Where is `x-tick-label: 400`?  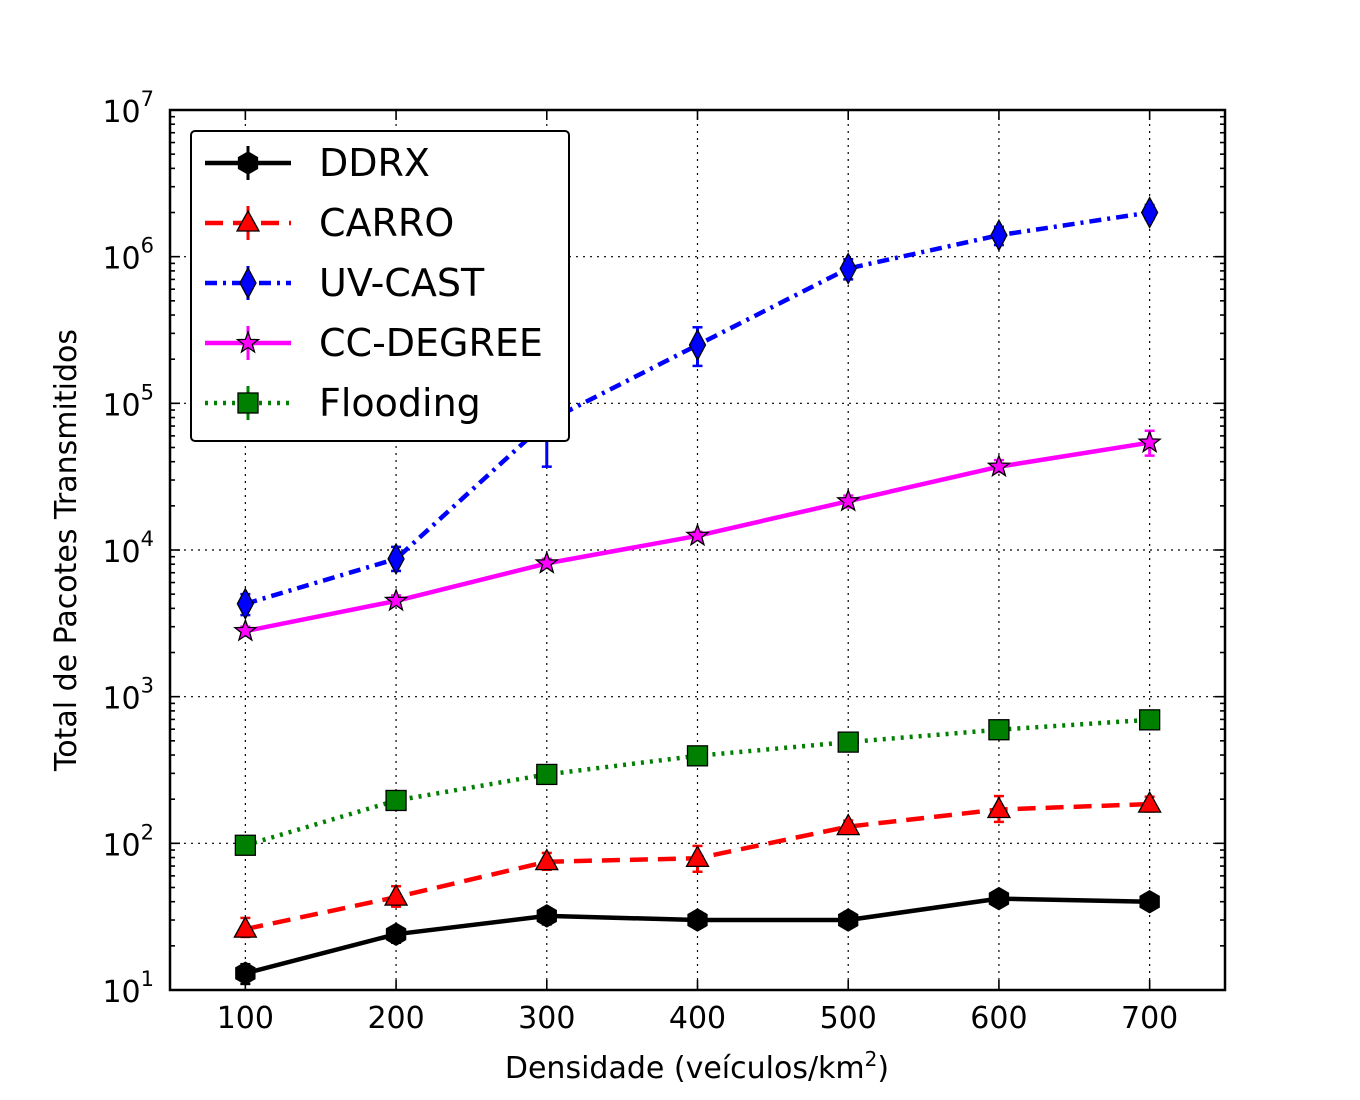
x-tick-label: 400 is located at coordinates (697, 1018).